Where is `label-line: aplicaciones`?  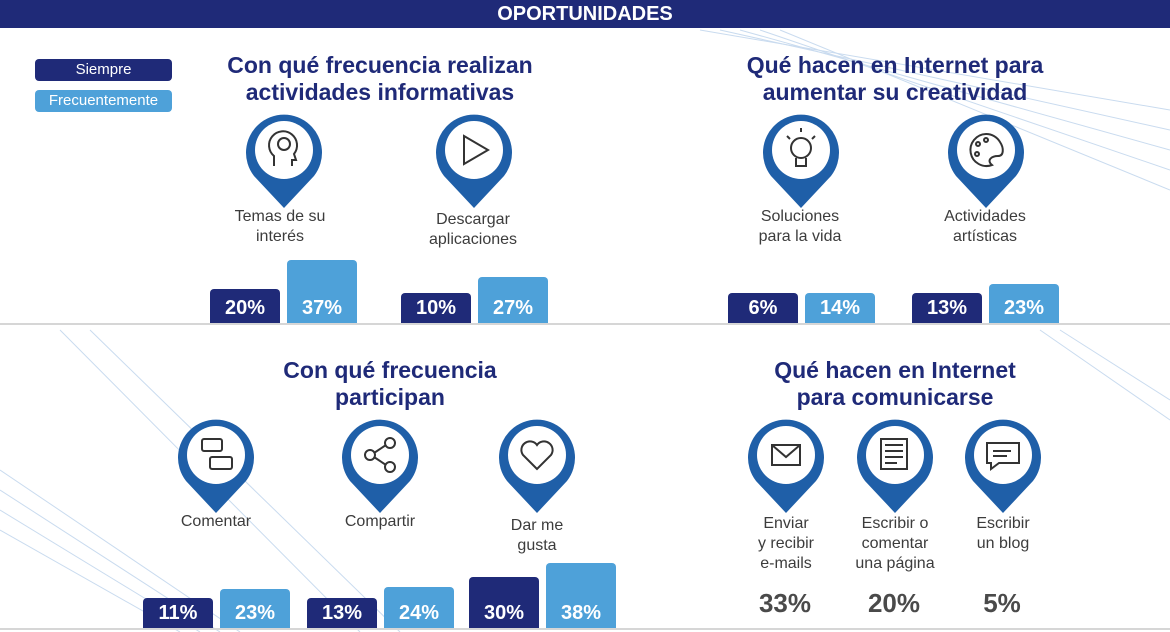 label-line: aplicaciones is located at coordinates (473, 239).